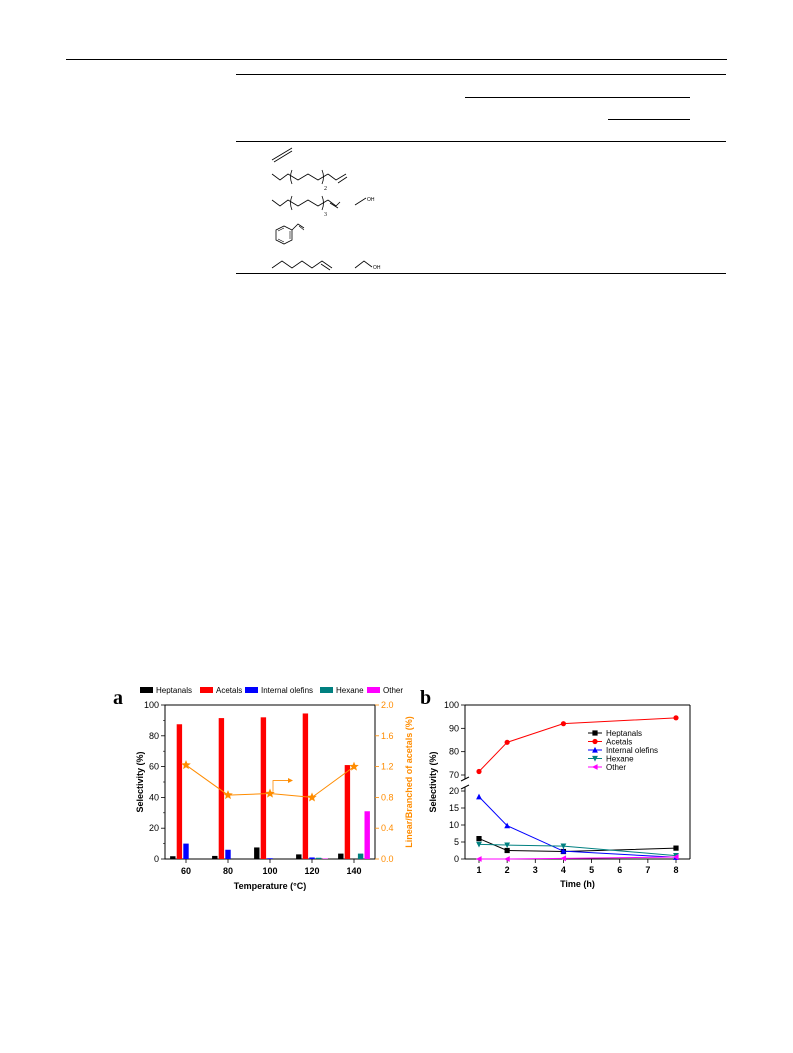 This screenshot has height=1053, width=793. I want to click on legend-label-other: Other, so click(393, 690).